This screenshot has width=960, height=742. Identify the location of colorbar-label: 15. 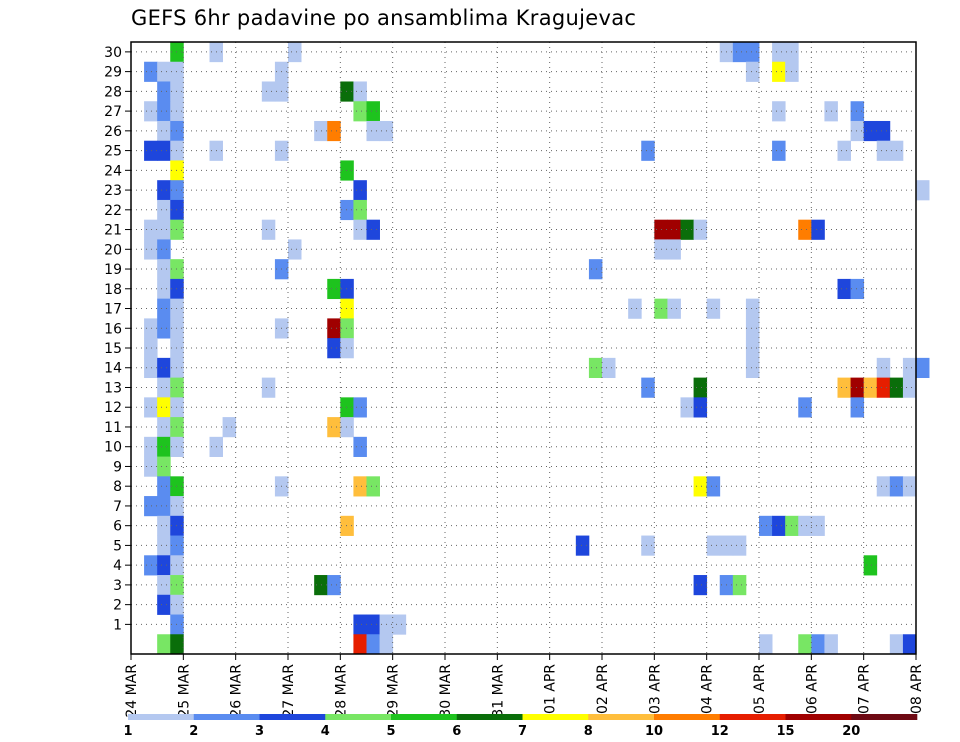
(785, 731).